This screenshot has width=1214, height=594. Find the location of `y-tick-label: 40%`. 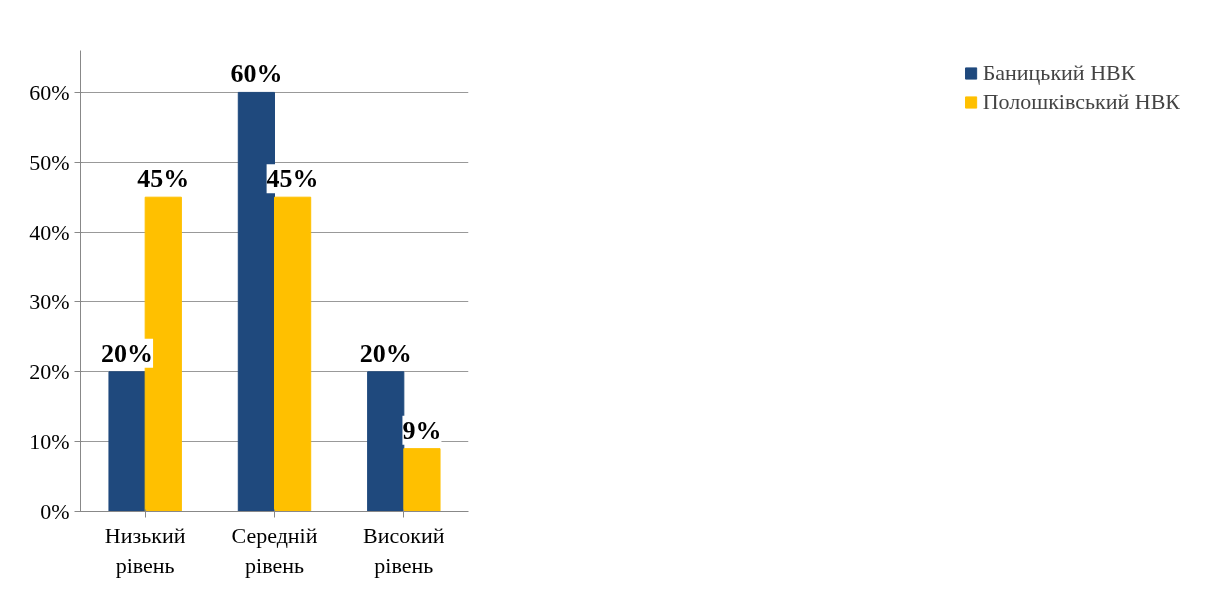

y-tick-label: 40% is located at coordinates (49, 232).